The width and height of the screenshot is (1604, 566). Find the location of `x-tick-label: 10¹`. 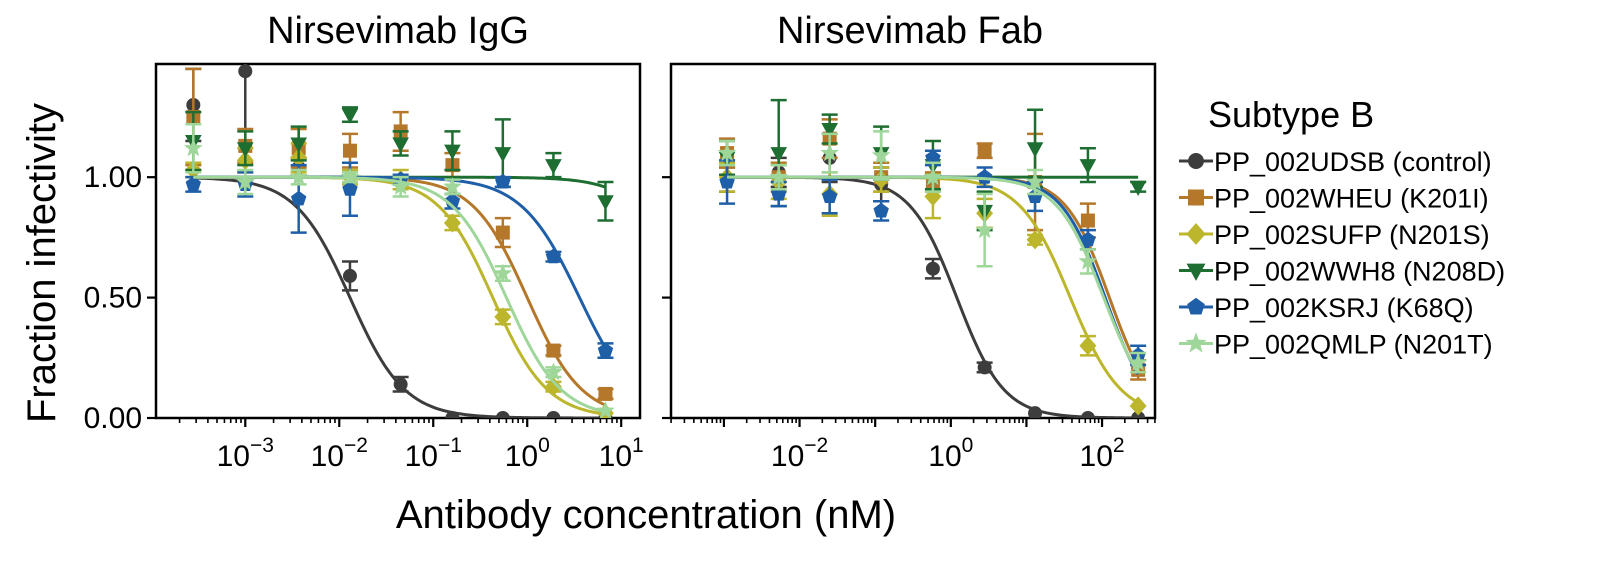

x-tick-label: 10¹ is located at coordinates (621, 453).